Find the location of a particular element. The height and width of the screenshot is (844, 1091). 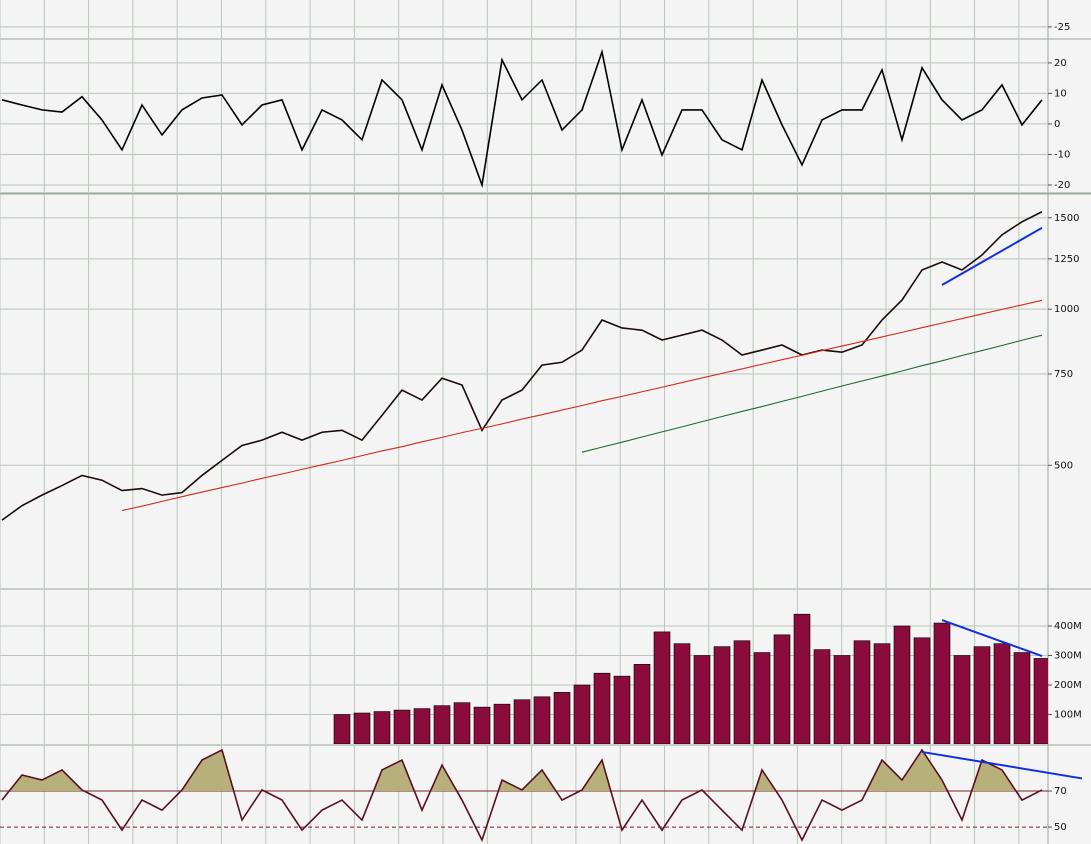

y-tick-label: 10 is located at coordinates (1060, 93).